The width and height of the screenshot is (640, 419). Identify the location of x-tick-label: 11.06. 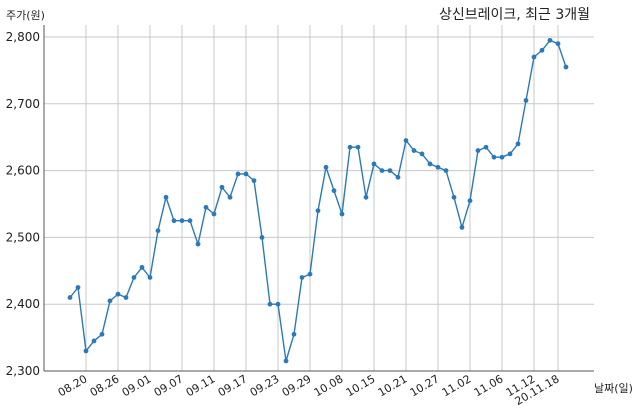
(489, 385).